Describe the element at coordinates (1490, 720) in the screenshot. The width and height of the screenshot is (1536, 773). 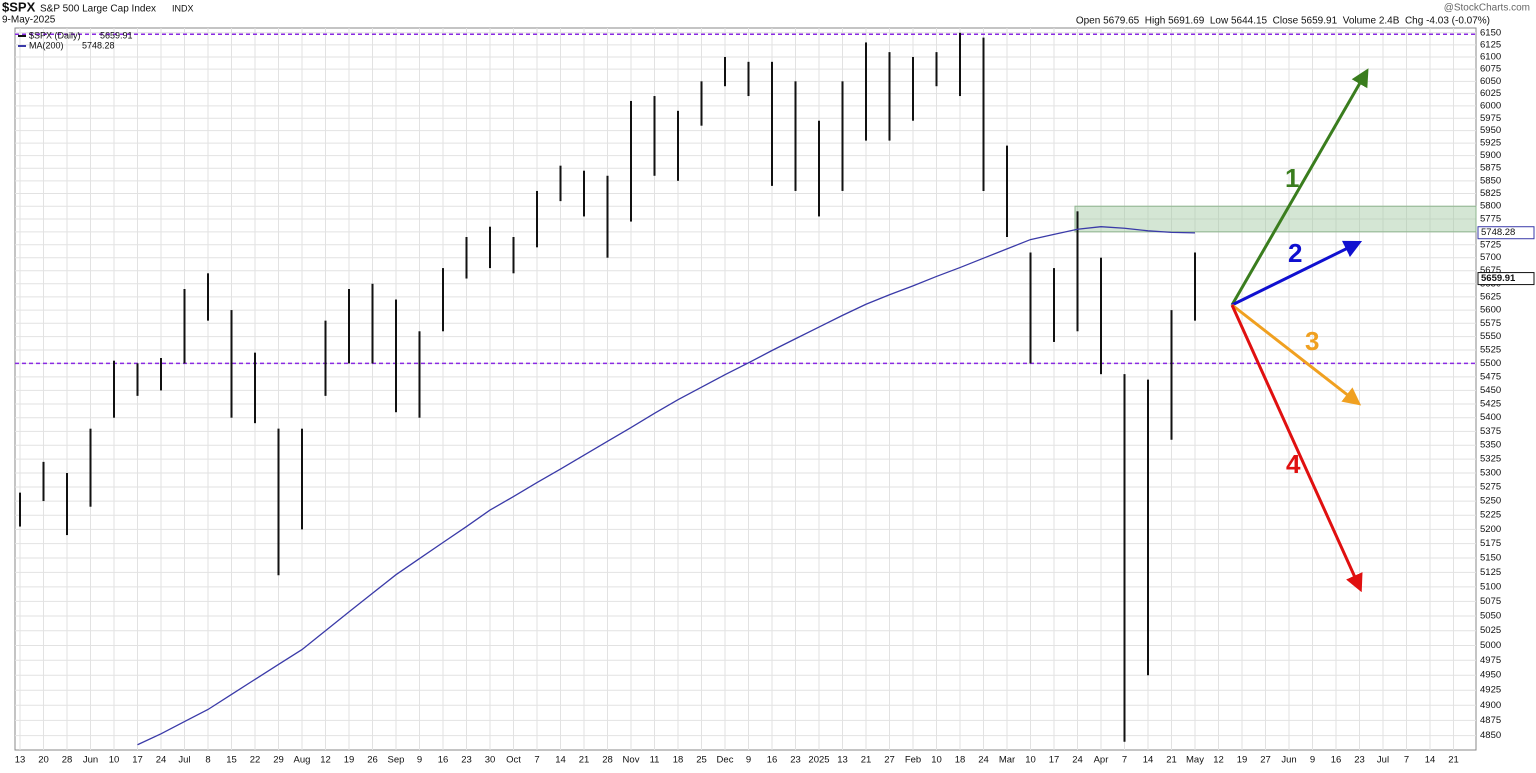
I see `y-tick-label: 4875` at that location.